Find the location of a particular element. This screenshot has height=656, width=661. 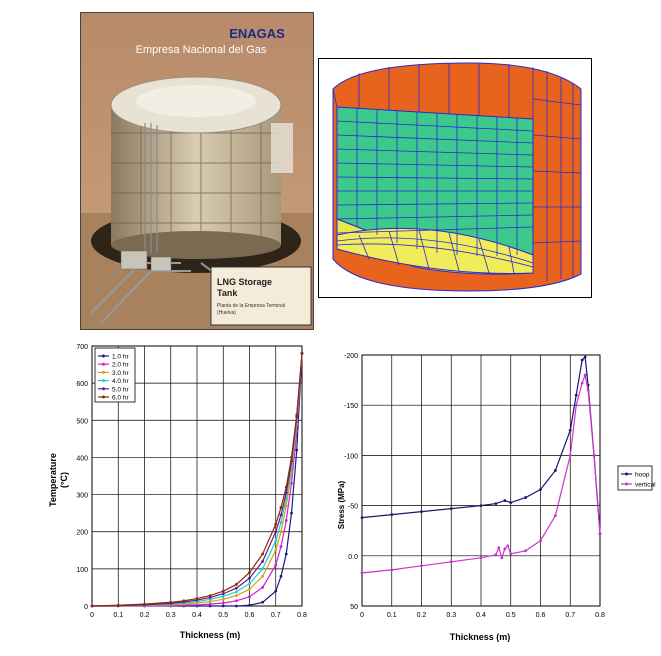

caption-sub-2: (Huelva) is located at coordinates (226, 313).